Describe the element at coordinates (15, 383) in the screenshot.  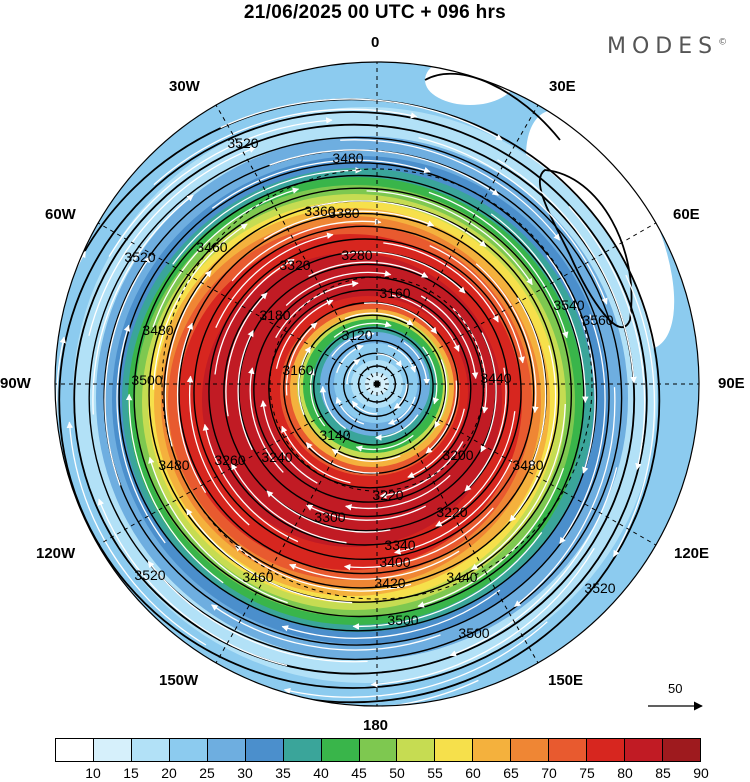
I see `lon-label-90w: 90W` at that location.